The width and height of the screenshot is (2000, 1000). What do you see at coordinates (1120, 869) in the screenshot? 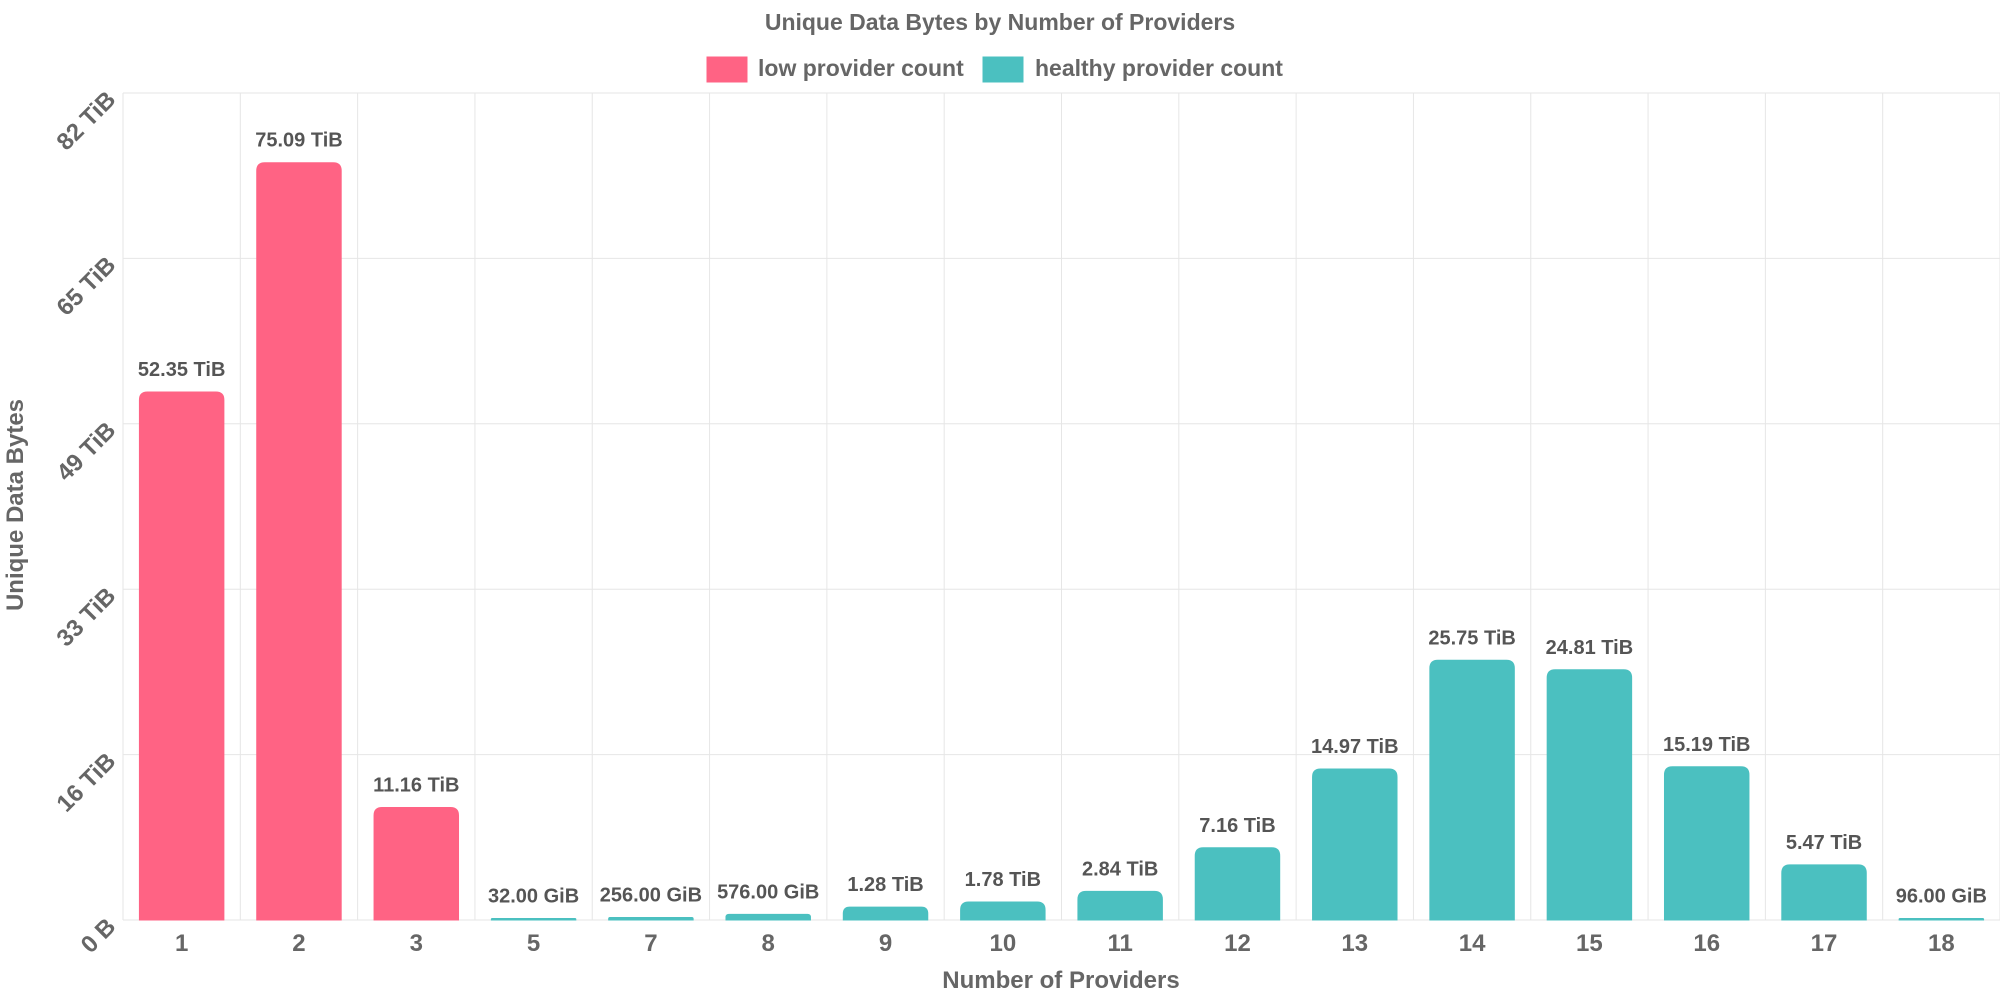
I see `data-label-11: 2.84 TiB` at bounding box center [1120, 869].